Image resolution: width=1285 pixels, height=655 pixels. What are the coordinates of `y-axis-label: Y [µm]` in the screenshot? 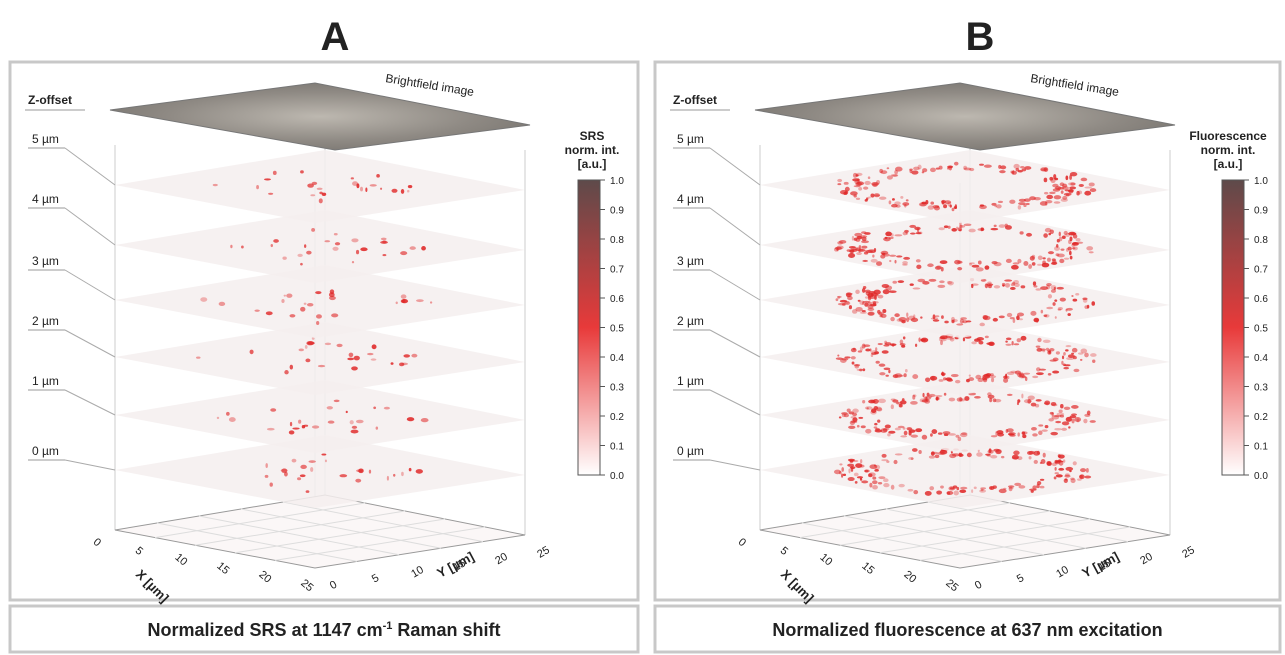 It's located at (1100, 565).